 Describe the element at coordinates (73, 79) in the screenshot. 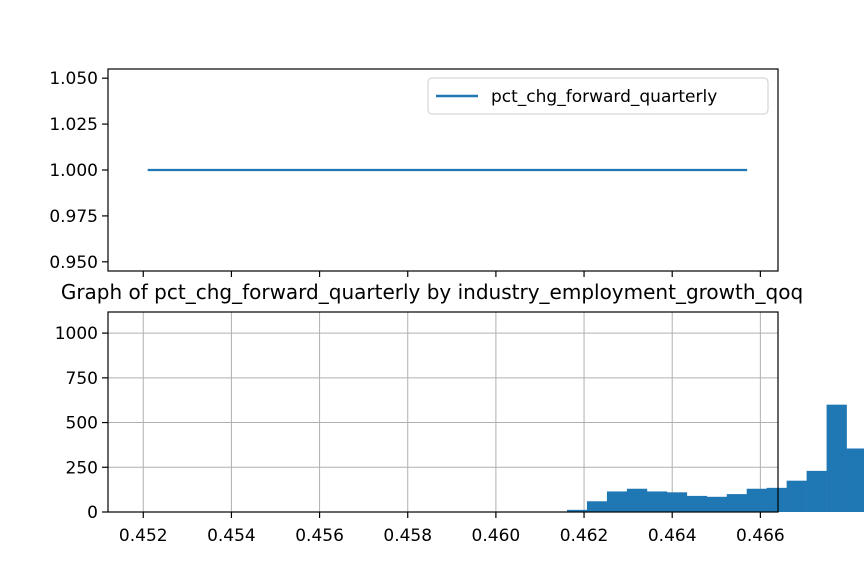

I see `top-ytick-label: 1.050` at that location.